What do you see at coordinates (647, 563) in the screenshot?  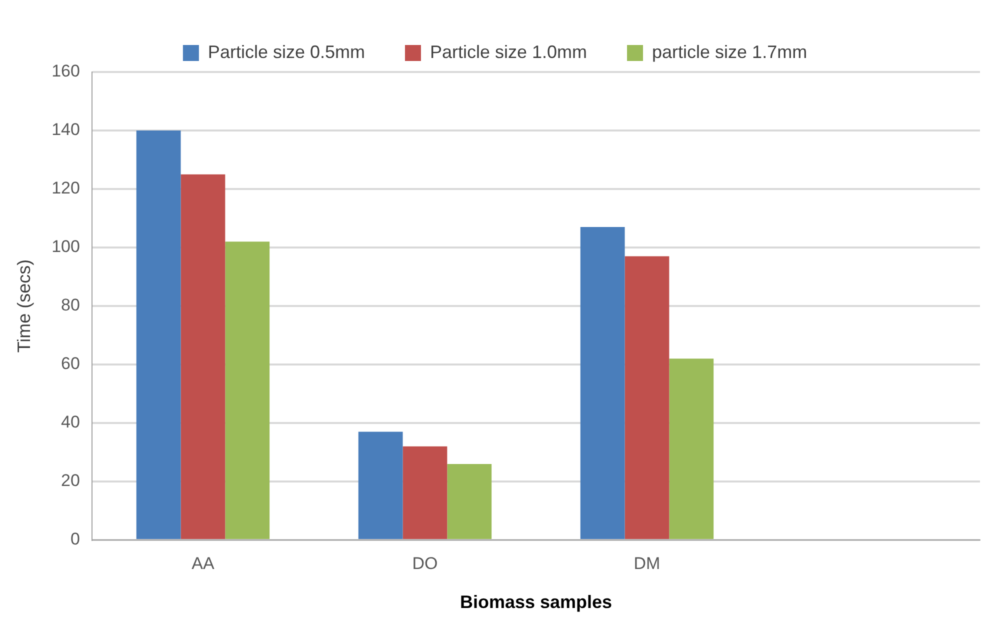 I see `x-tick-label: DM` at bounding box center [647, 563].